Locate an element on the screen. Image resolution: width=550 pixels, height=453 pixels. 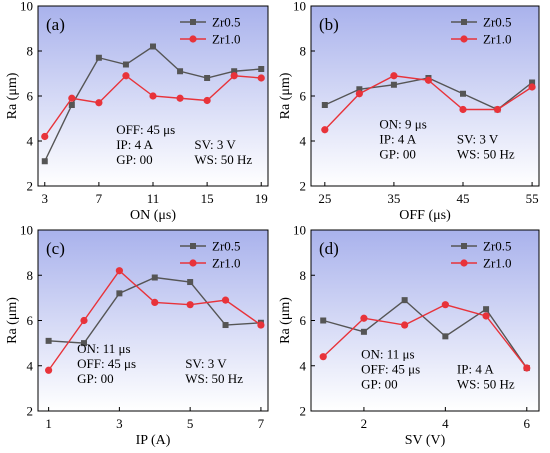
x-tick-label: 15 is located at coordinates (207, 198).